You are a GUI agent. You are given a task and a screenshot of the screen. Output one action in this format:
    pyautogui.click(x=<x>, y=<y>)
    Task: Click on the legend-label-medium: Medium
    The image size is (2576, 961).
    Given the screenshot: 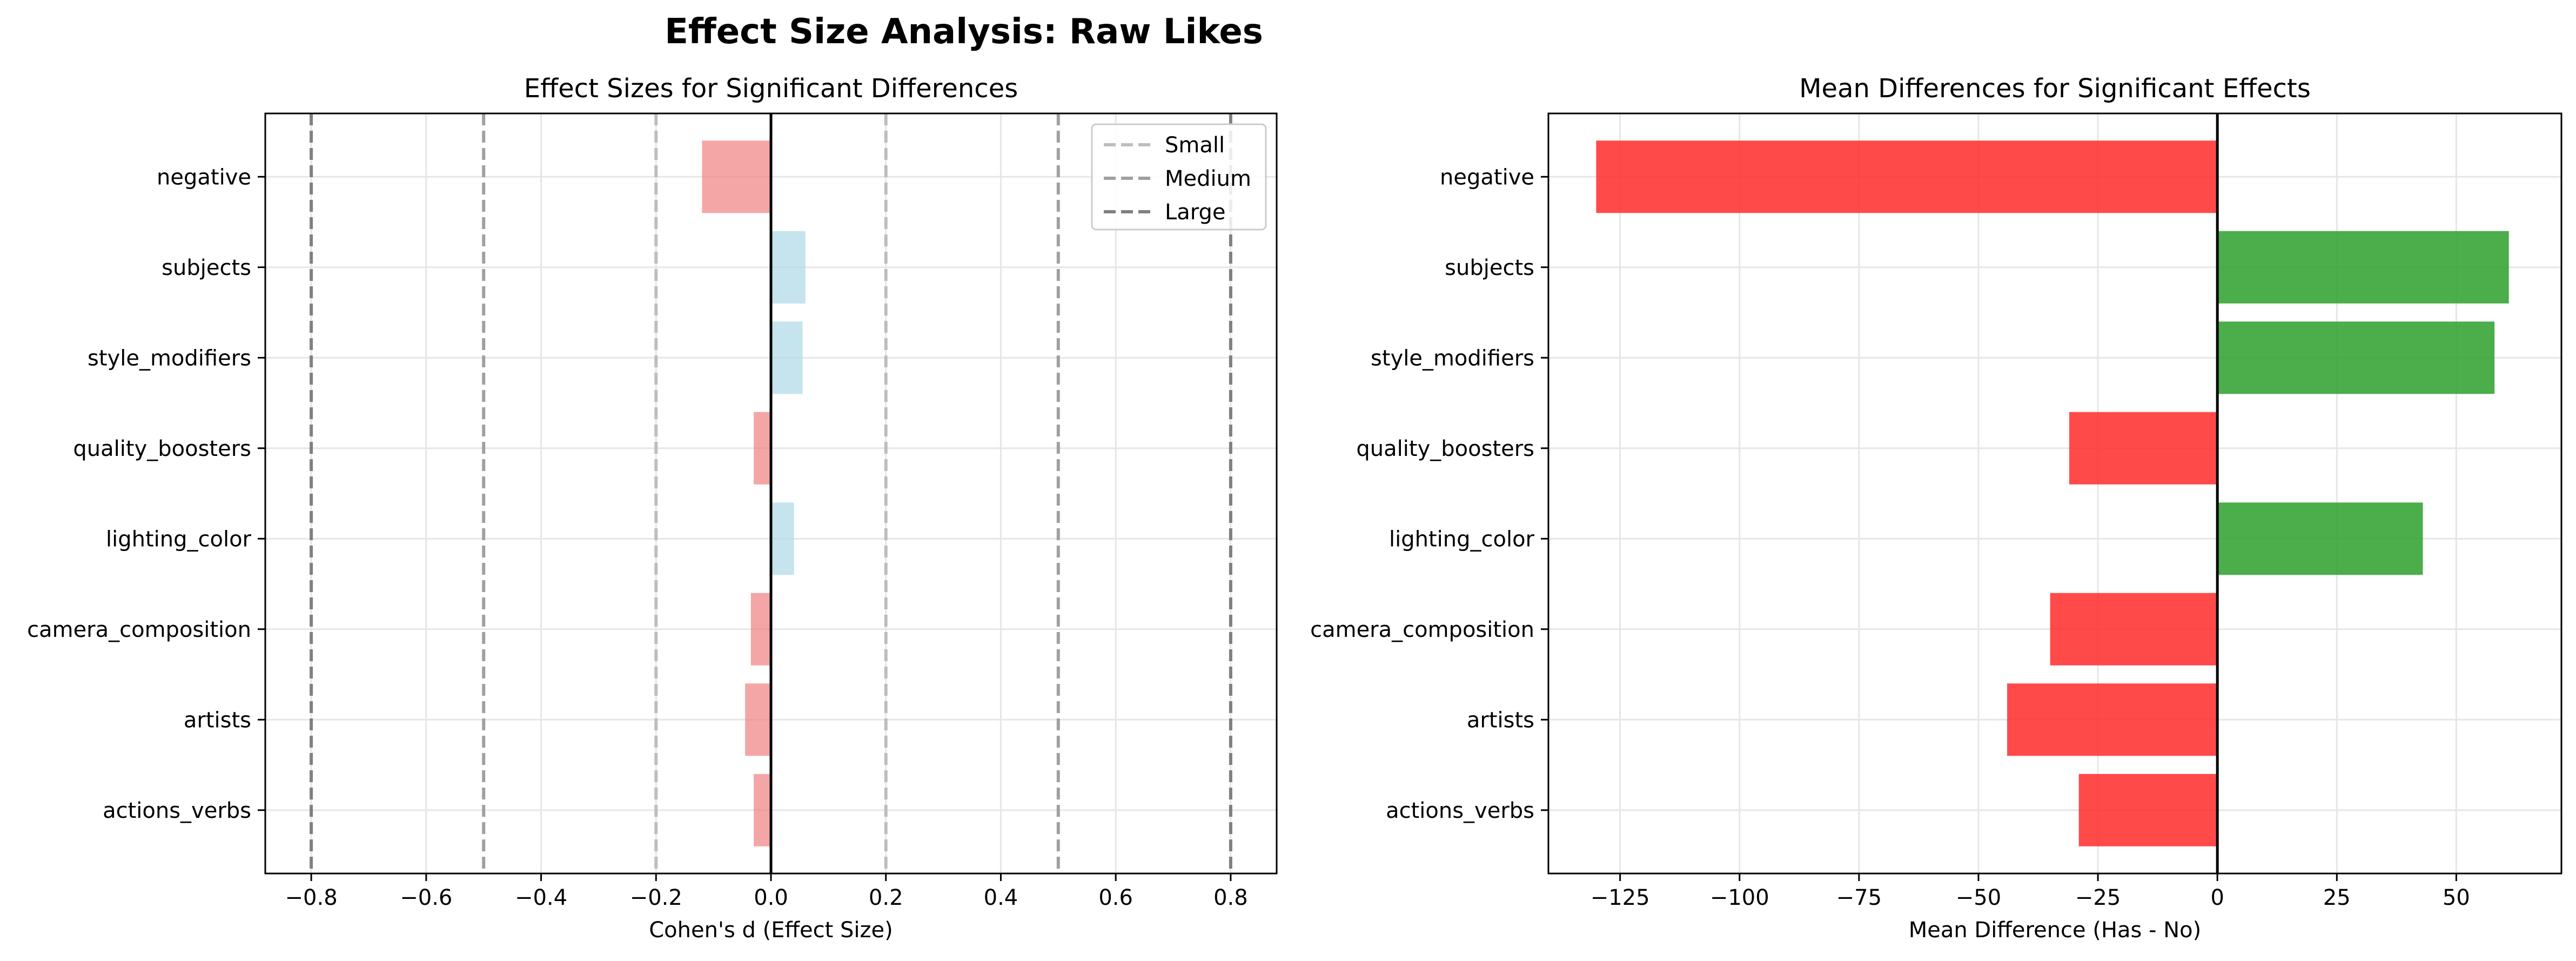 What is the action you would take?
    pyautogui.click(x=1208, y=178)
    